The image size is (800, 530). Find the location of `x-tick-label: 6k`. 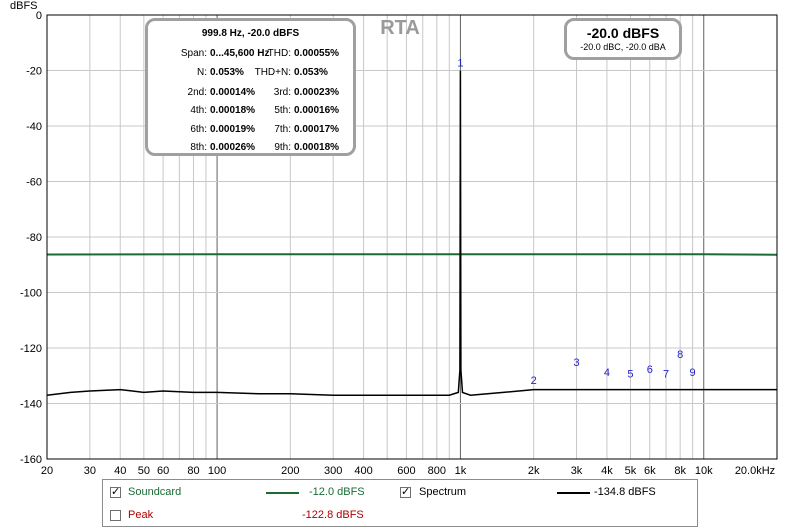

x-tick-label: 6k is located at coordinates (650, 471).